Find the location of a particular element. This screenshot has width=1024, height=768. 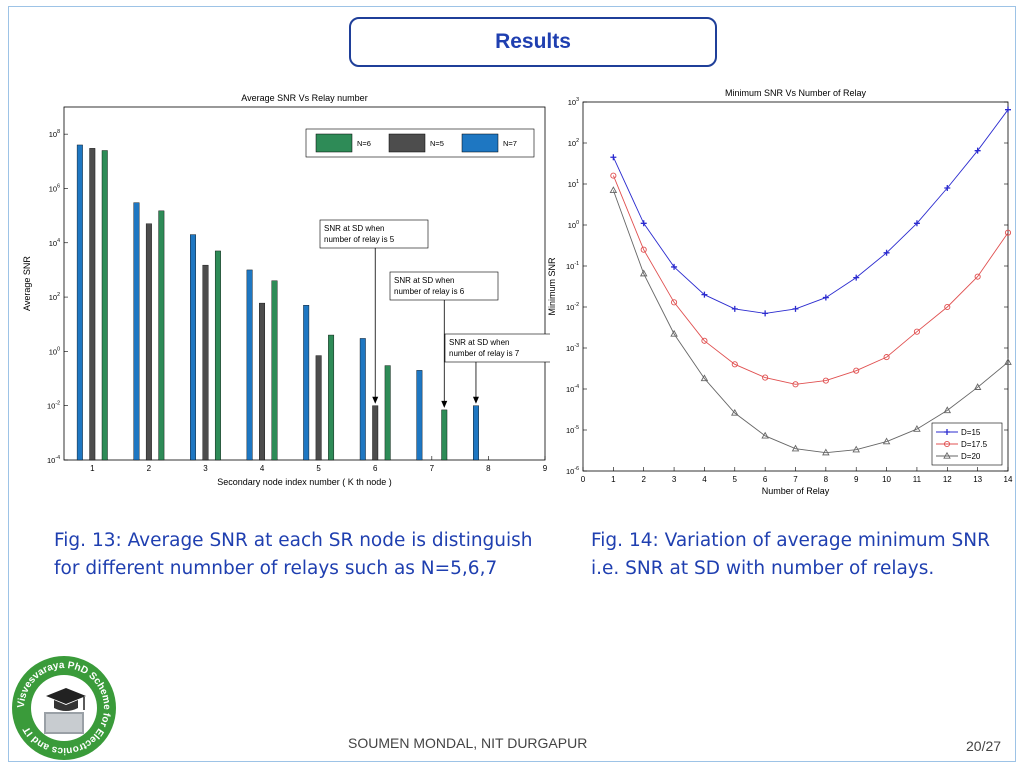

legend: D=15 D=17.5 D=20 is located at coordinates (967, 444).